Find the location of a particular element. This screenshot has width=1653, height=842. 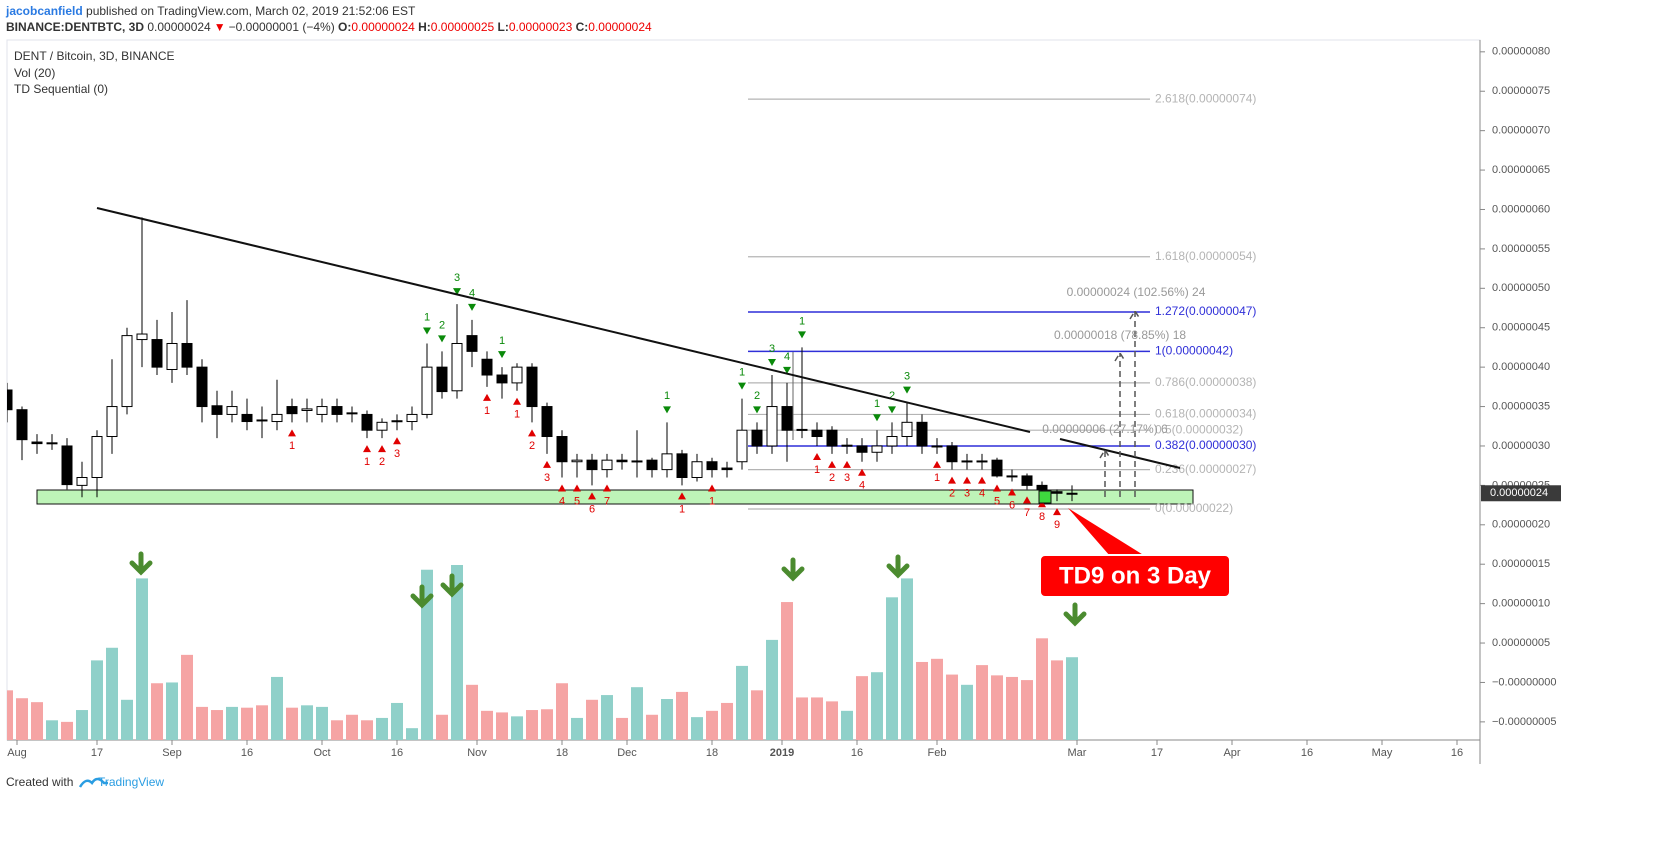

y-tick-label: 0.00000030 is located at coordinates (1521, 446).